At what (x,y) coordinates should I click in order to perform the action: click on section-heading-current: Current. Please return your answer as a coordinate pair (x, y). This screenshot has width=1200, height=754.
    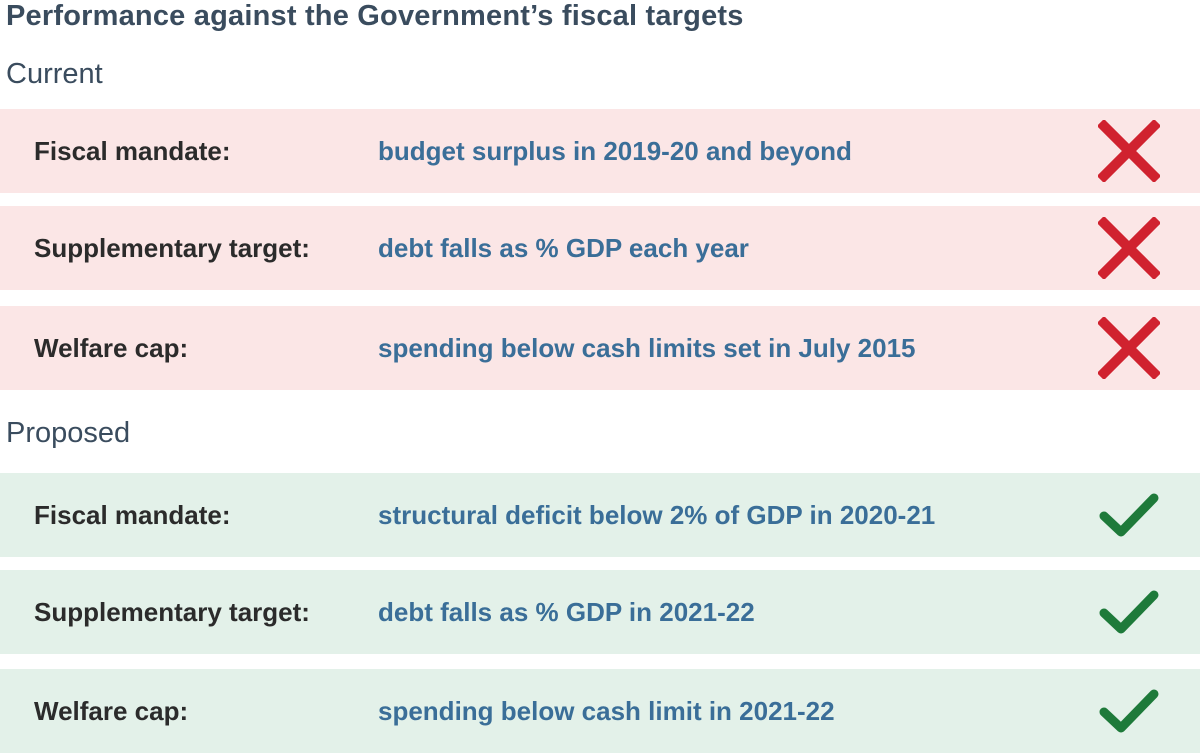
    Looking at the image, I should click on (54, 74).